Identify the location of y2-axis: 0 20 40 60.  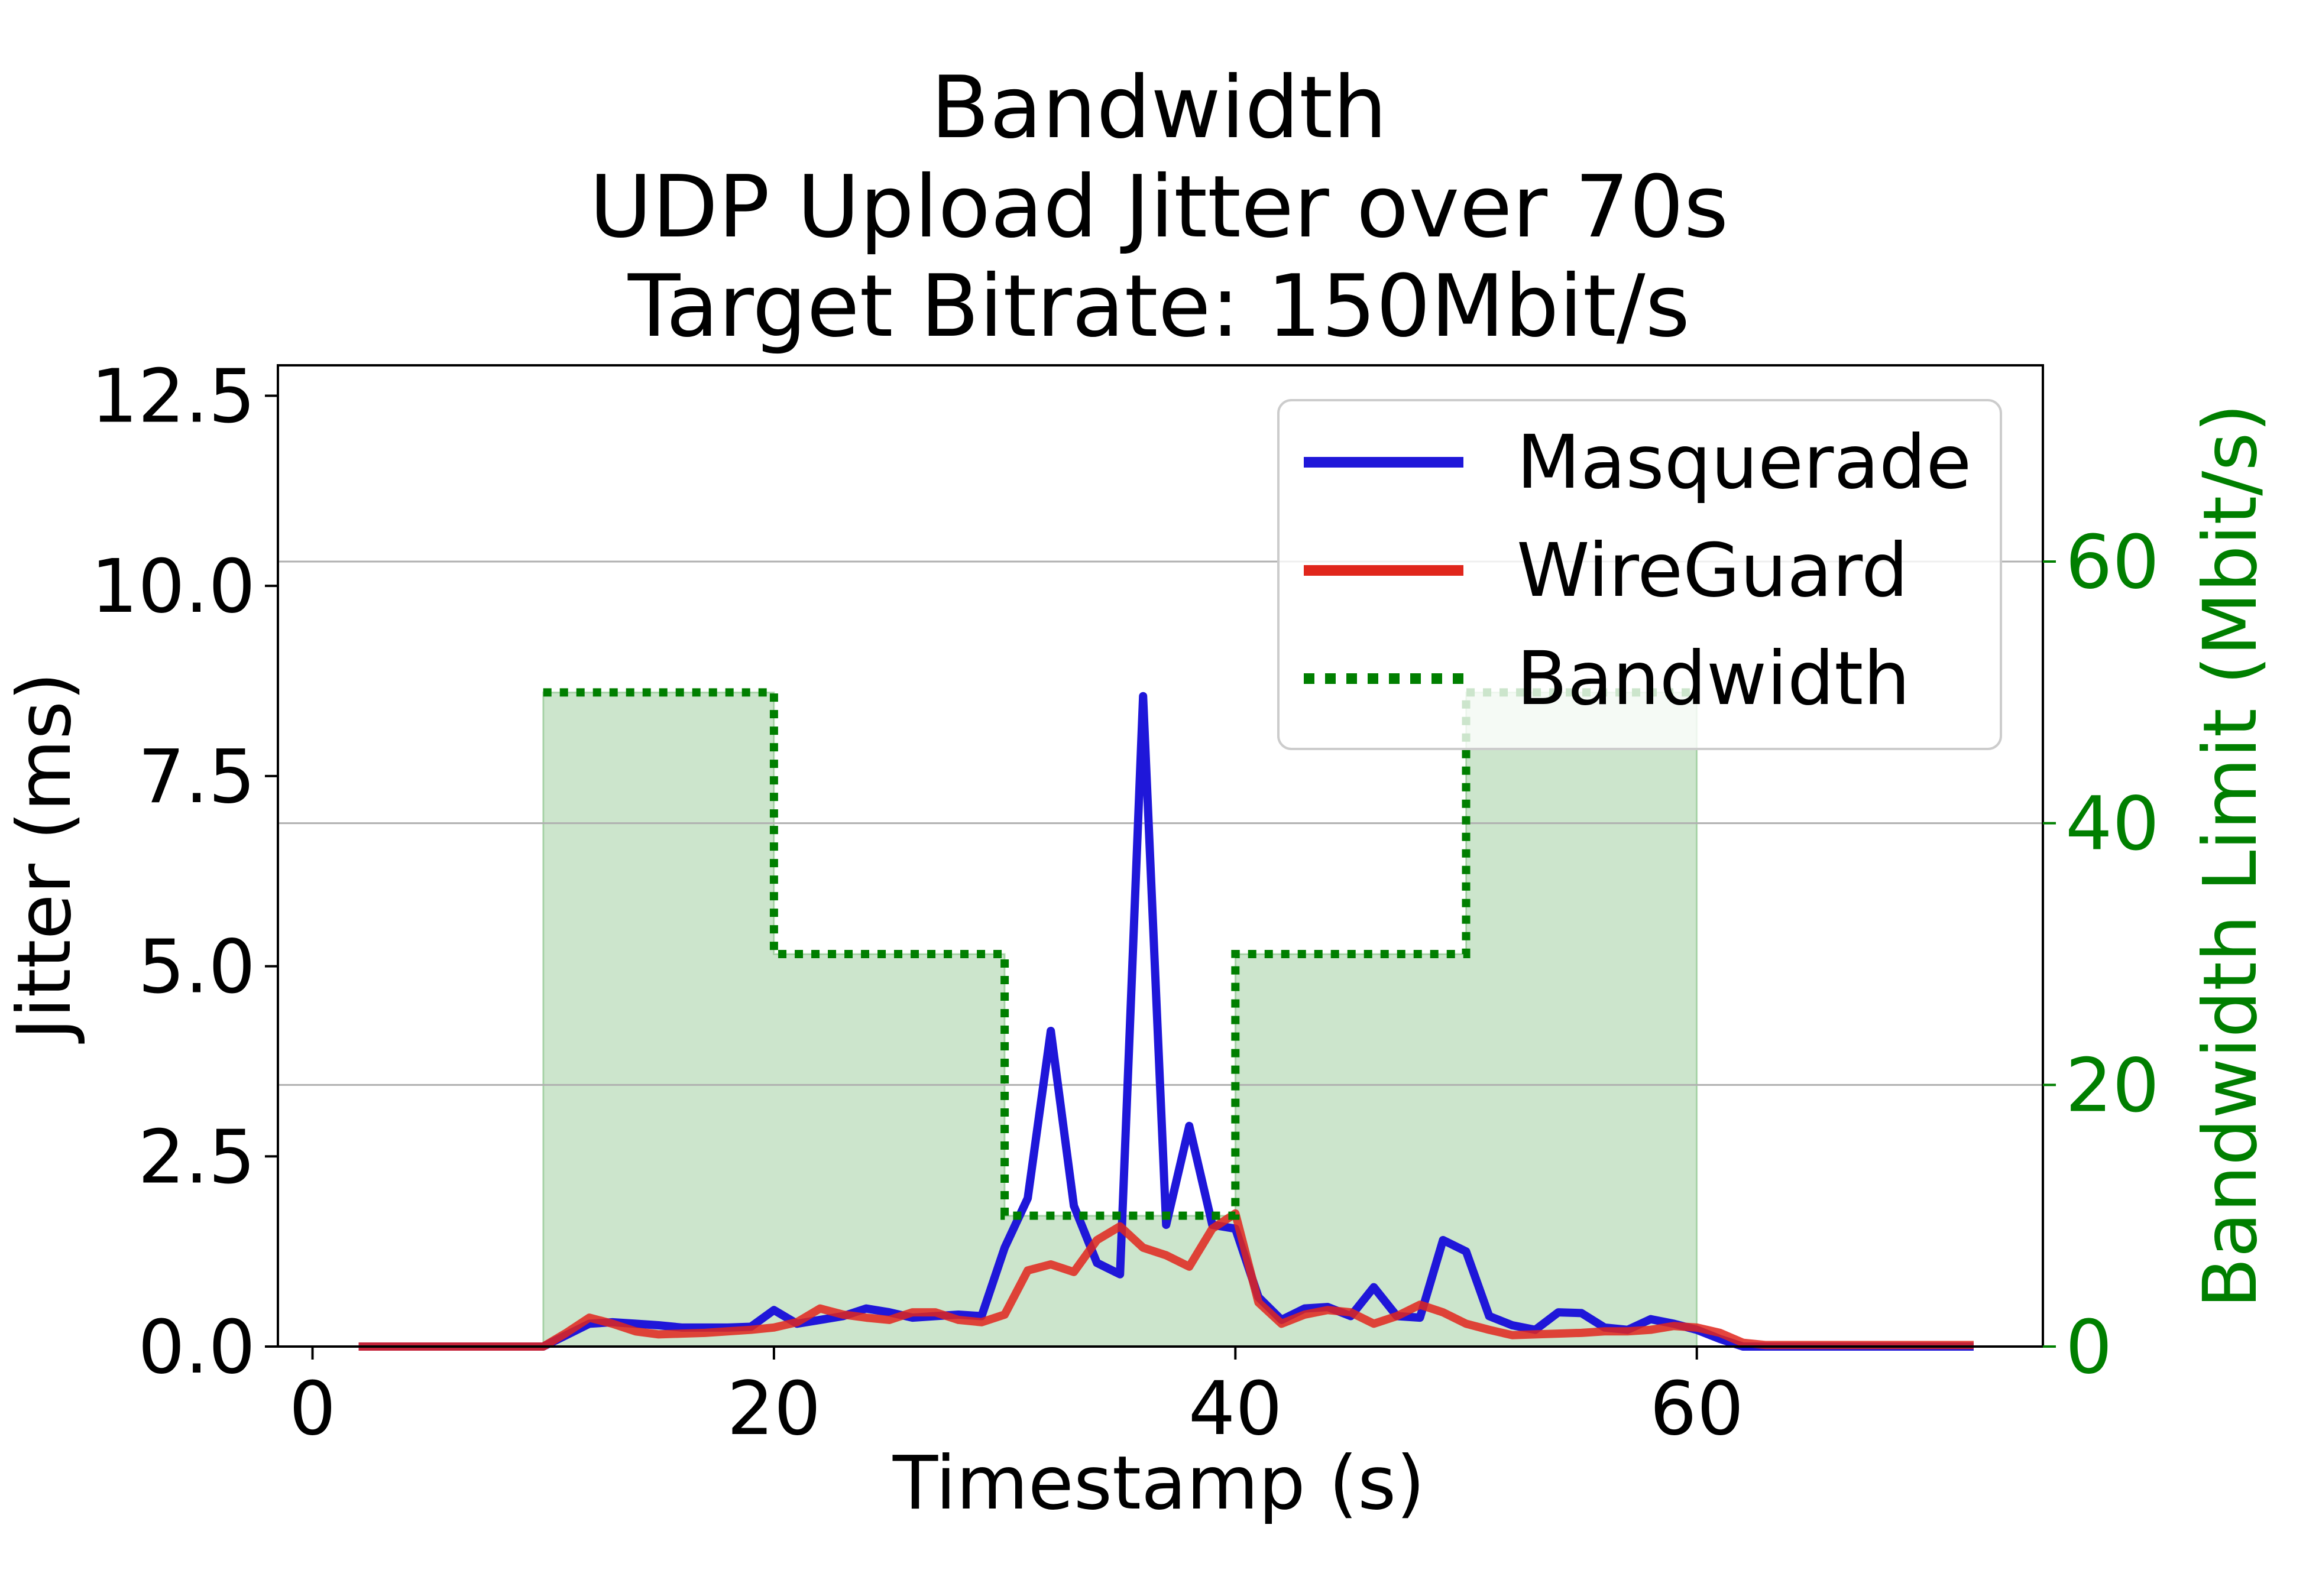
(2101, 955).